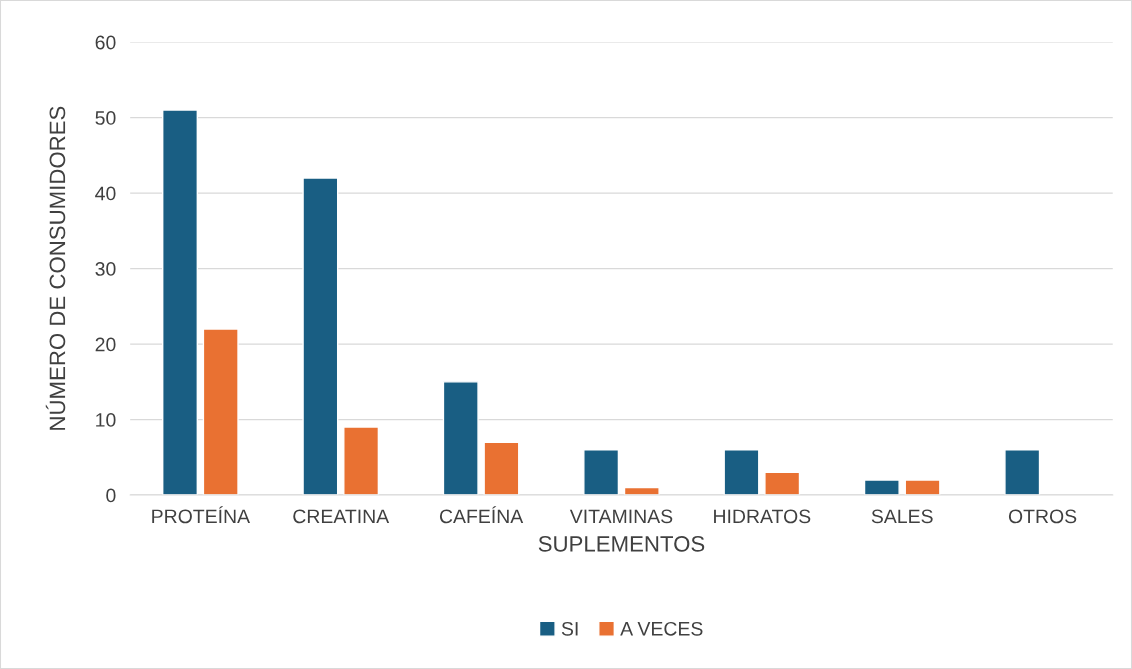 The height and width of the screenshot is (669, 1132). I want to click on y-tick-label: 20, so click(105, 344).